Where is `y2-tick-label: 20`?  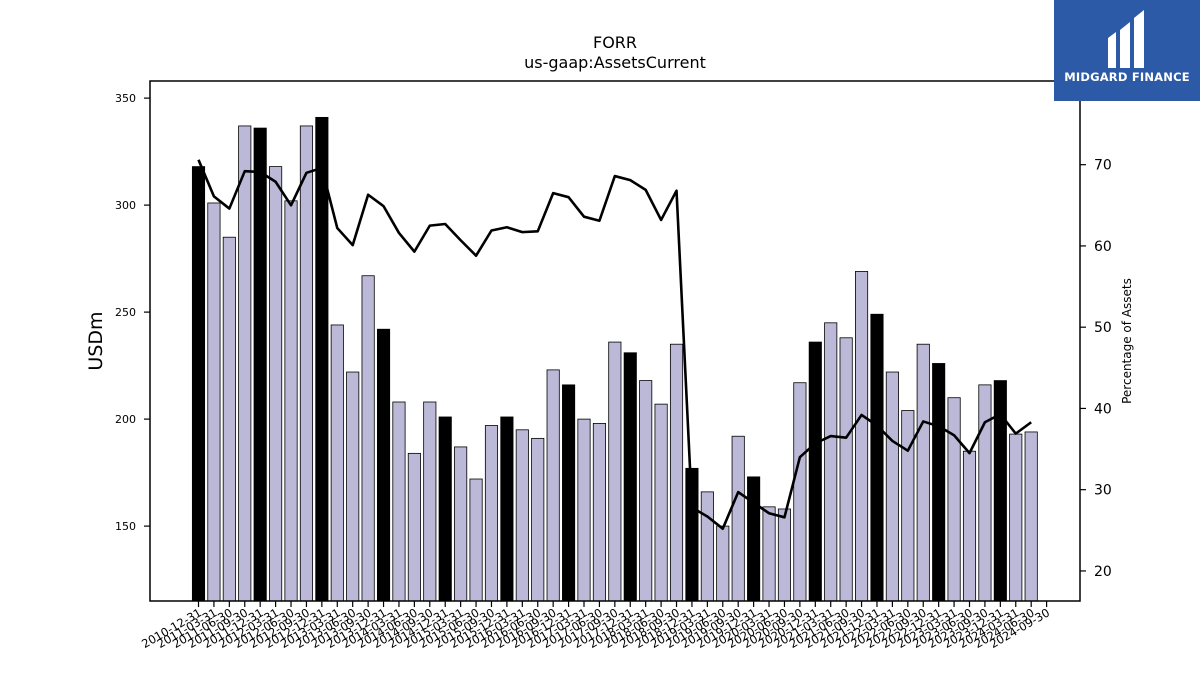
y2-tick-label: 20 is located at coordinates (1103, 572).